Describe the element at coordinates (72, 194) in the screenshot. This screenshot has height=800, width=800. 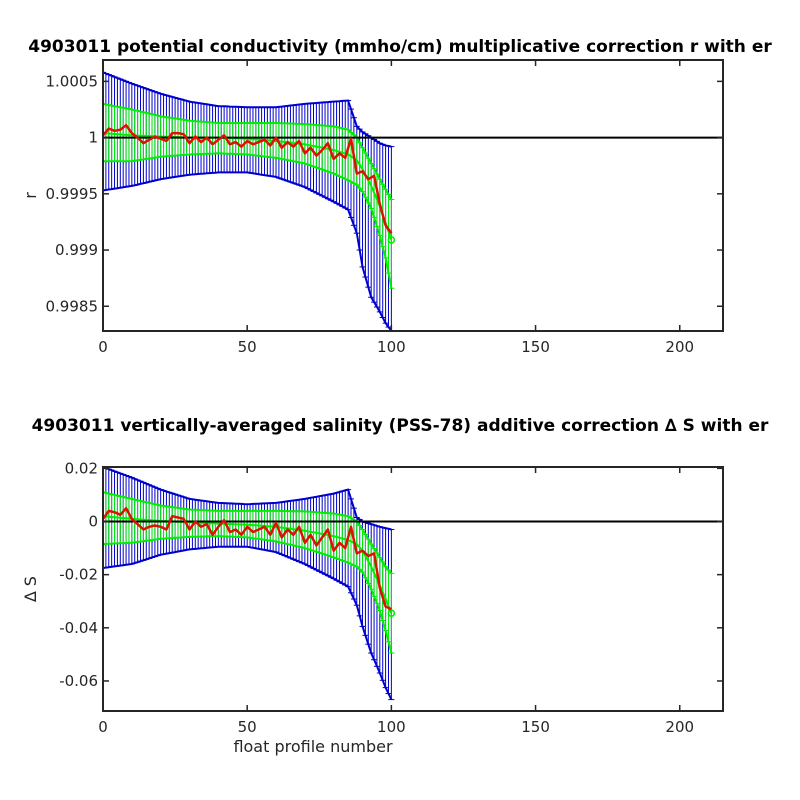
I see `y-tick-label: 0.9995` at that location.